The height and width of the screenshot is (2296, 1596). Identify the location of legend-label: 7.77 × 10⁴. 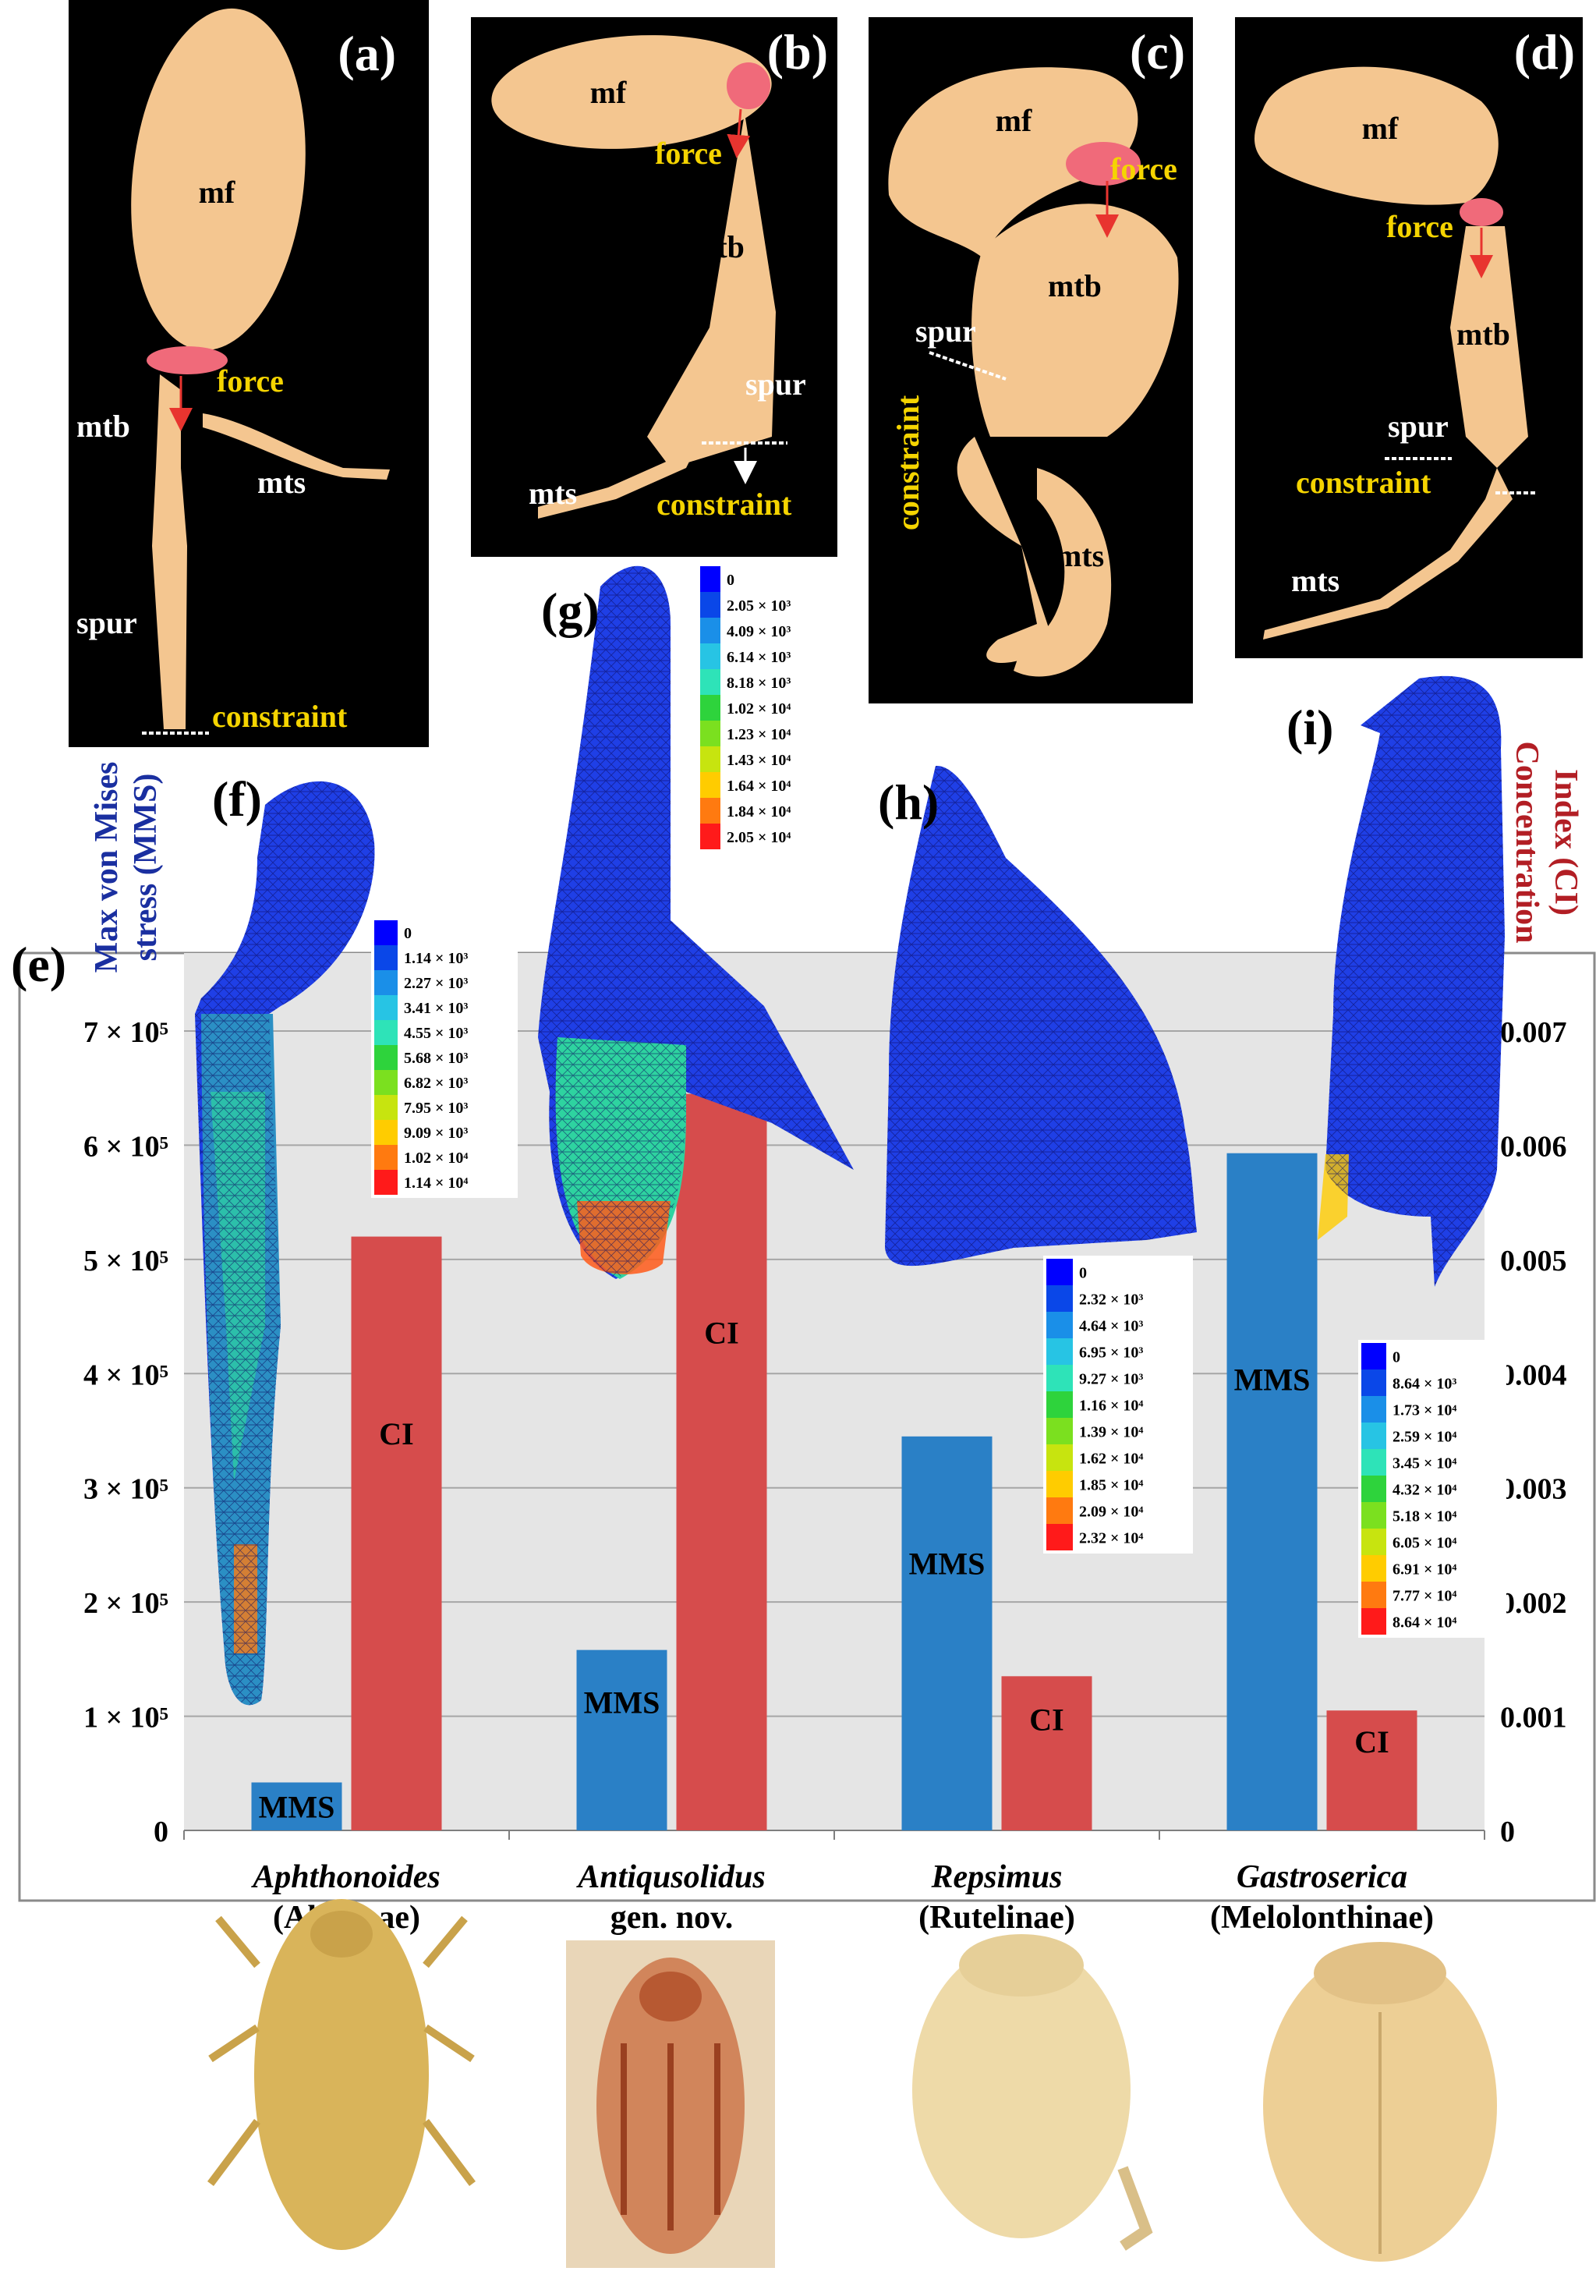
(1424, 1595).